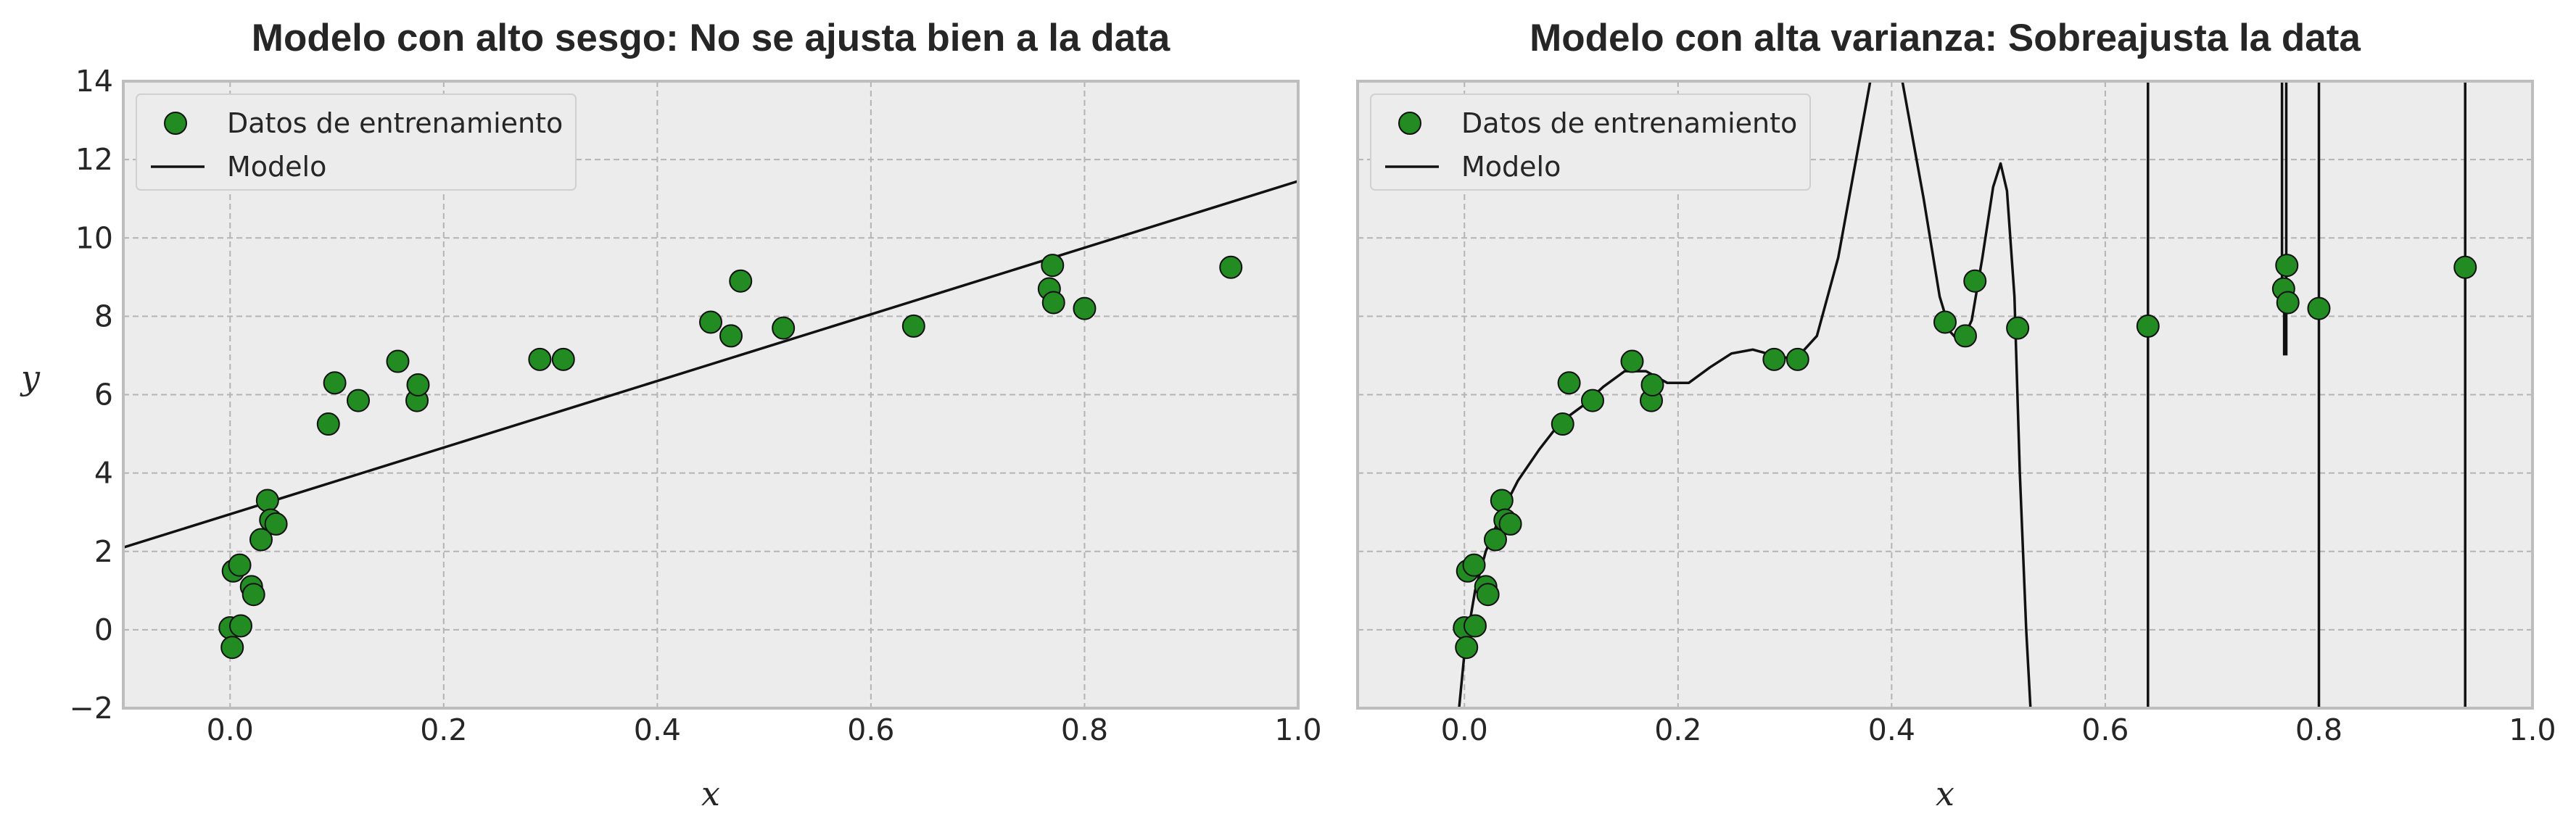 The width and height of the screenshot is (2576, 835). I want to click on y-tick-label: 0, so click(103, 629).